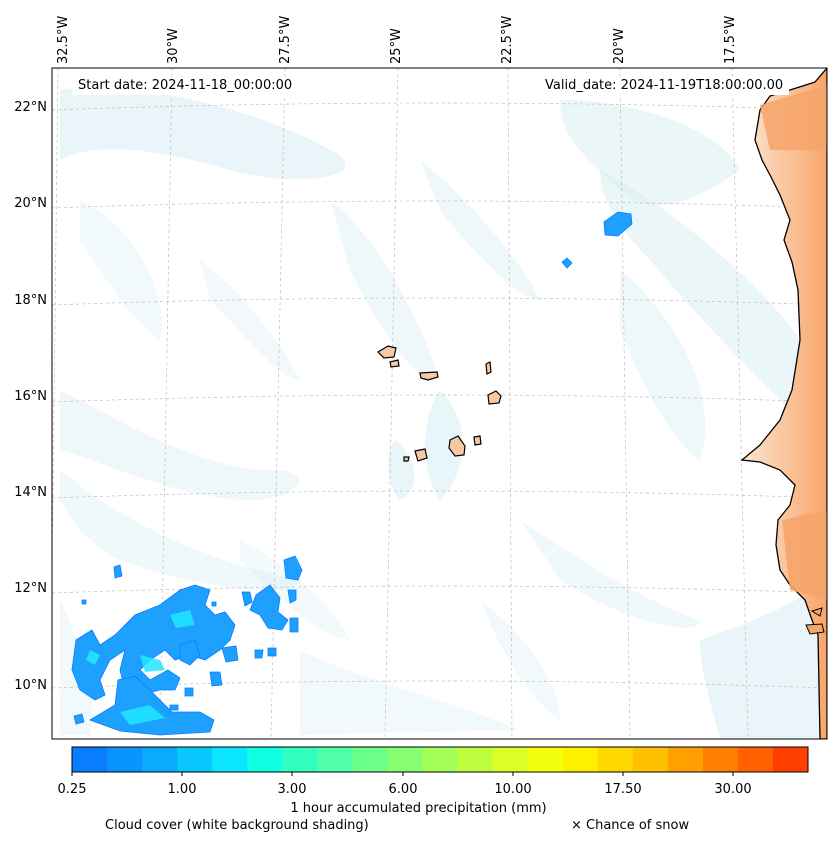 This screenshot has height=844, width=837. What do you see at coordinates (630, 825) in the screenshot?
I see `snow-chance-note: × Chance of snow` at bounding box center [630, 825].